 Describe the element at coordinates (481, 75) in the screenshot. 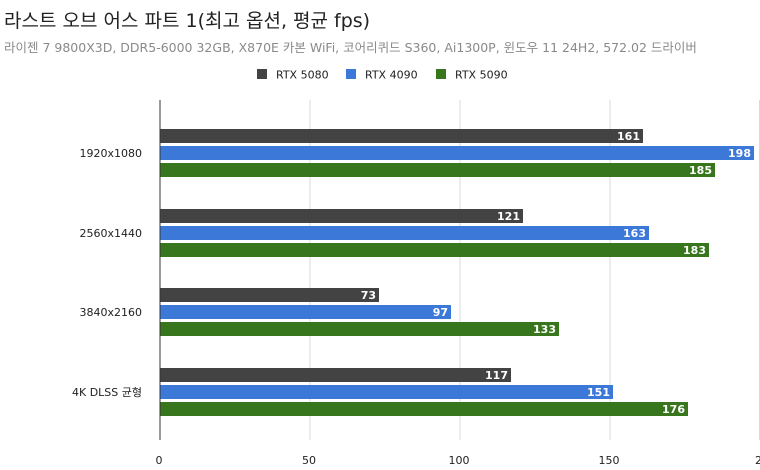

I see `legend-label: RTX 5090` at that location.